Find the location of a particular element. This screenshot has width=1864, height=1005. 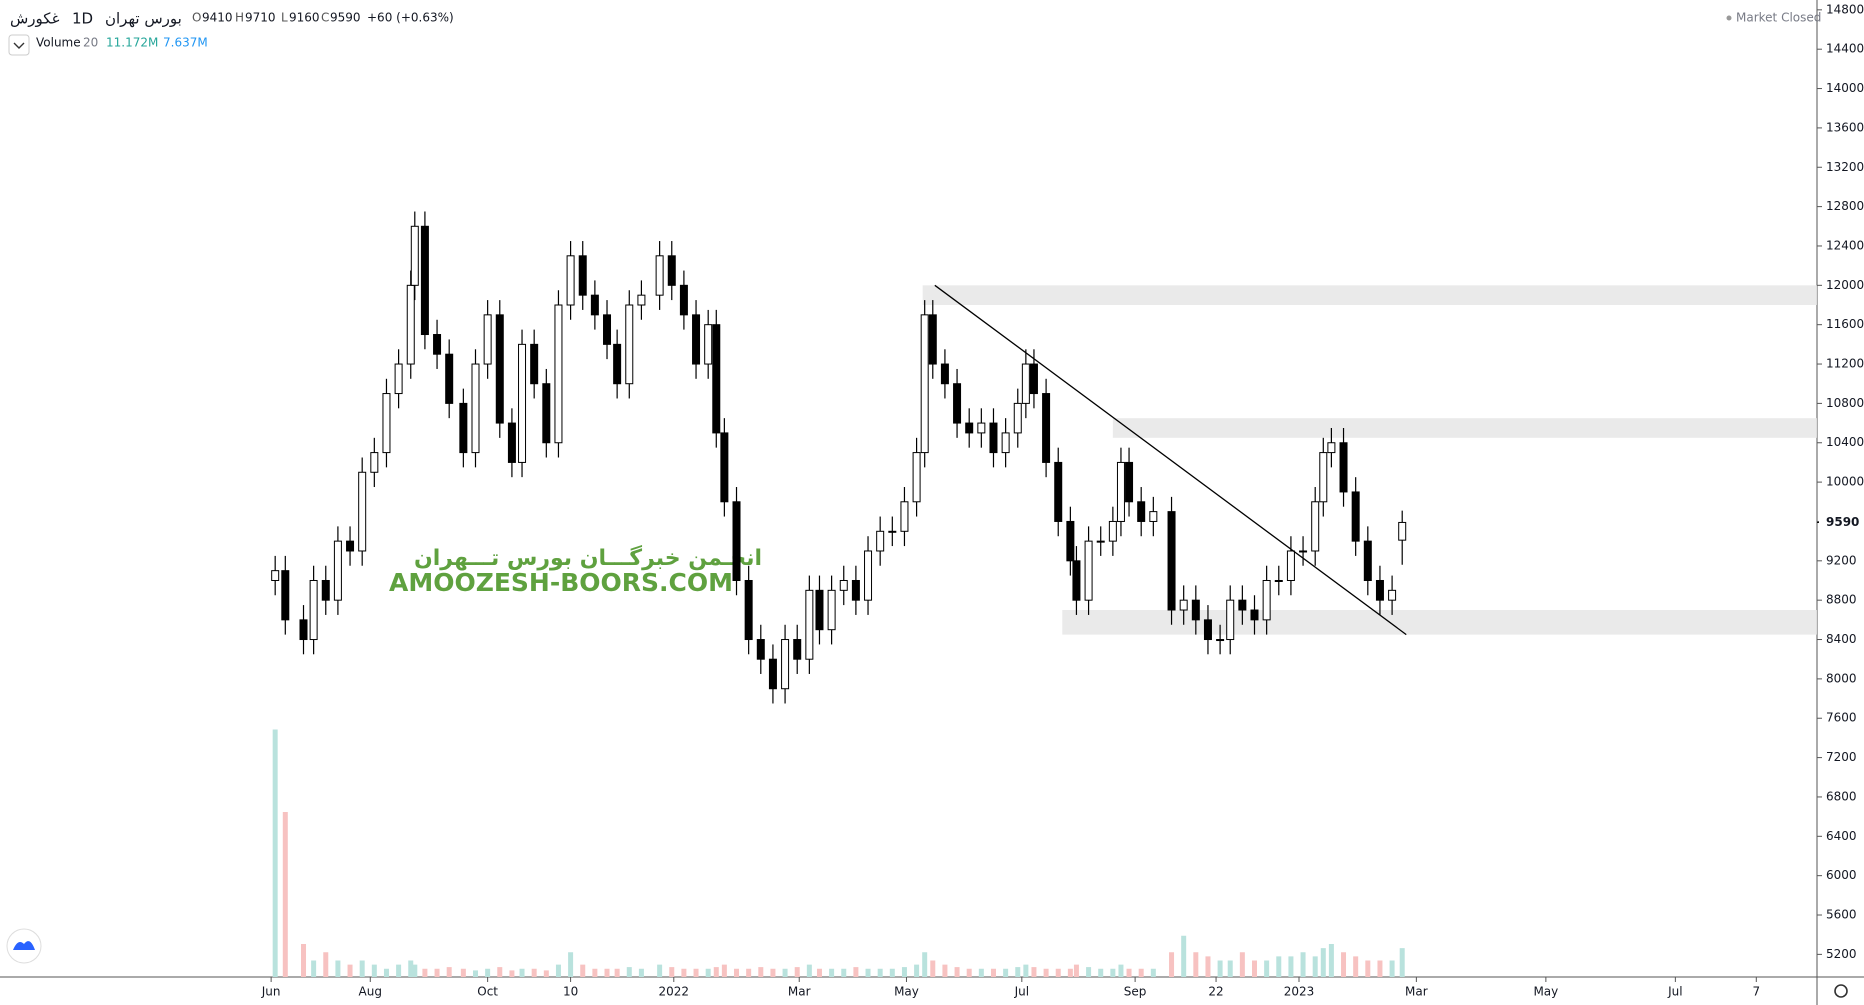

exchange: بورس تهران is located at coordinates (143, 19).